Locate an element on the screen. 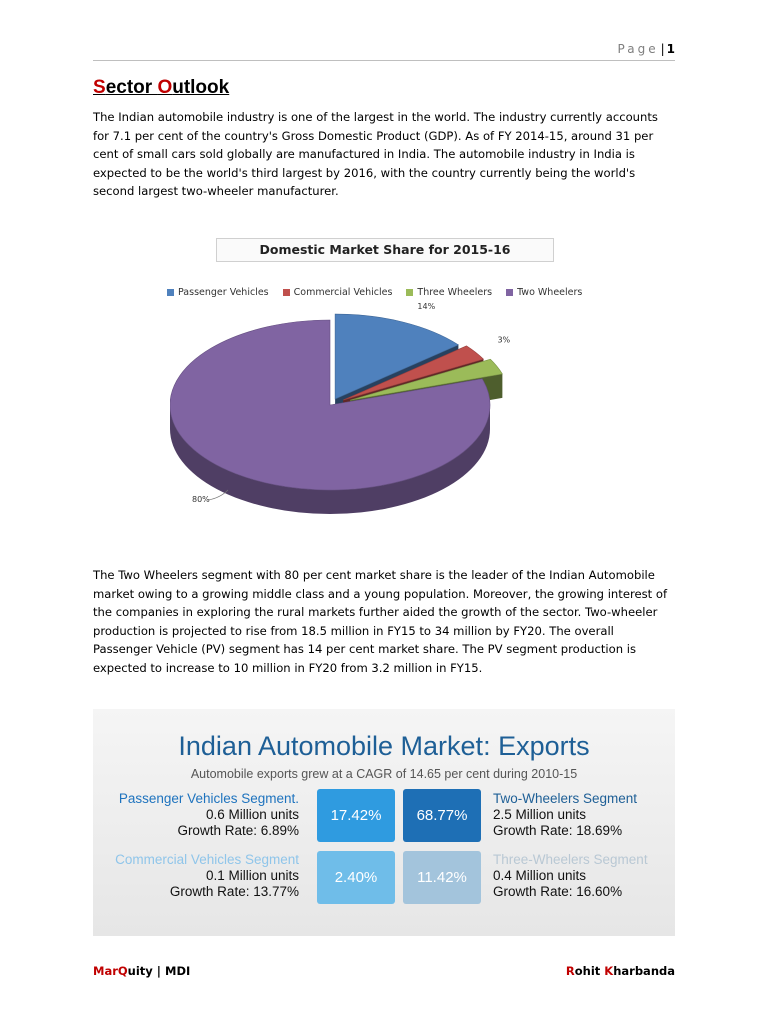 The width and height of the screenshot is (768, 1024). footer-right: Rohit Kharbanda is located at coordinates (620, 971).